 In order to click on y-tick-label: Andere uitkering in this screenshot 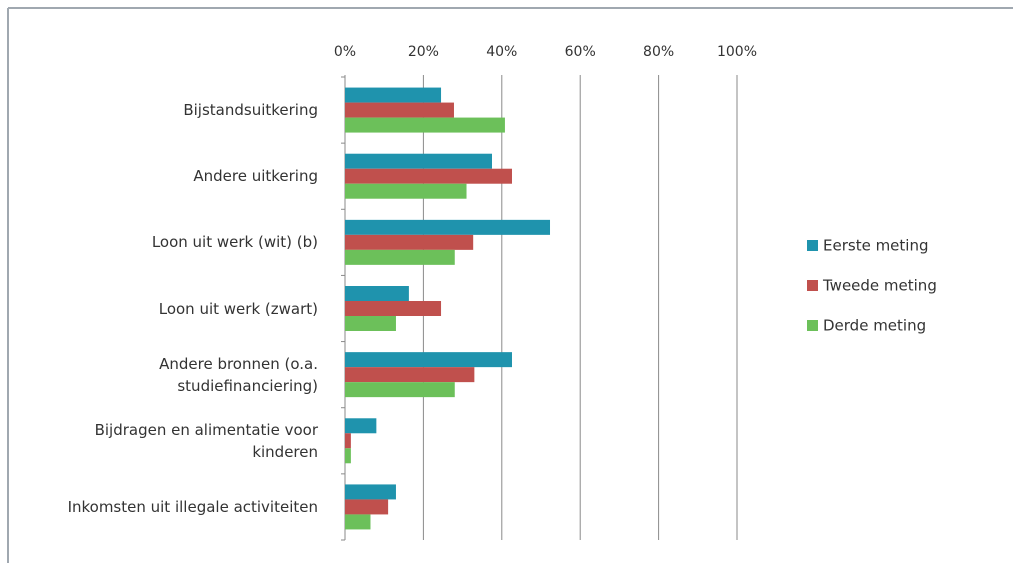, I will do `click(255, 176)`.